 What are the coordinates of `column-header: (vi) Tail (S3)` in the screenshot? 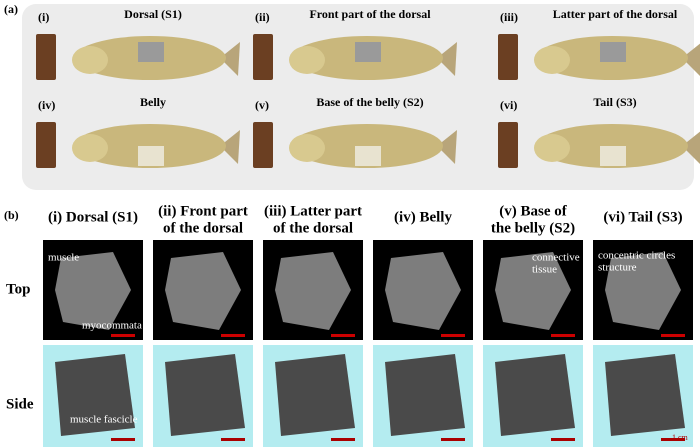 It's located at (642, 217).